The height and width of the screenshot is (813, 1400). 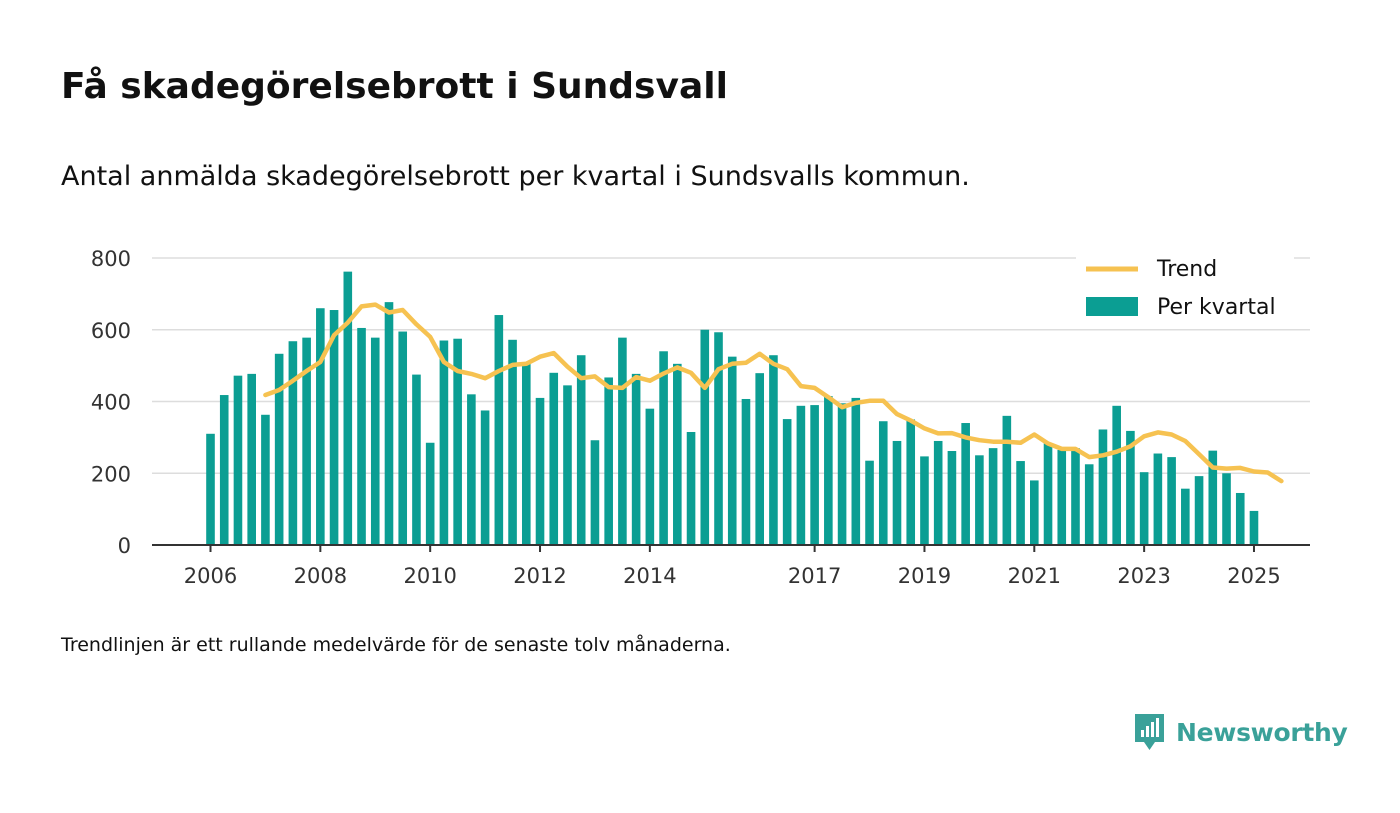 I want to click on y-tick-label: 0, so click(x=124, y=546).